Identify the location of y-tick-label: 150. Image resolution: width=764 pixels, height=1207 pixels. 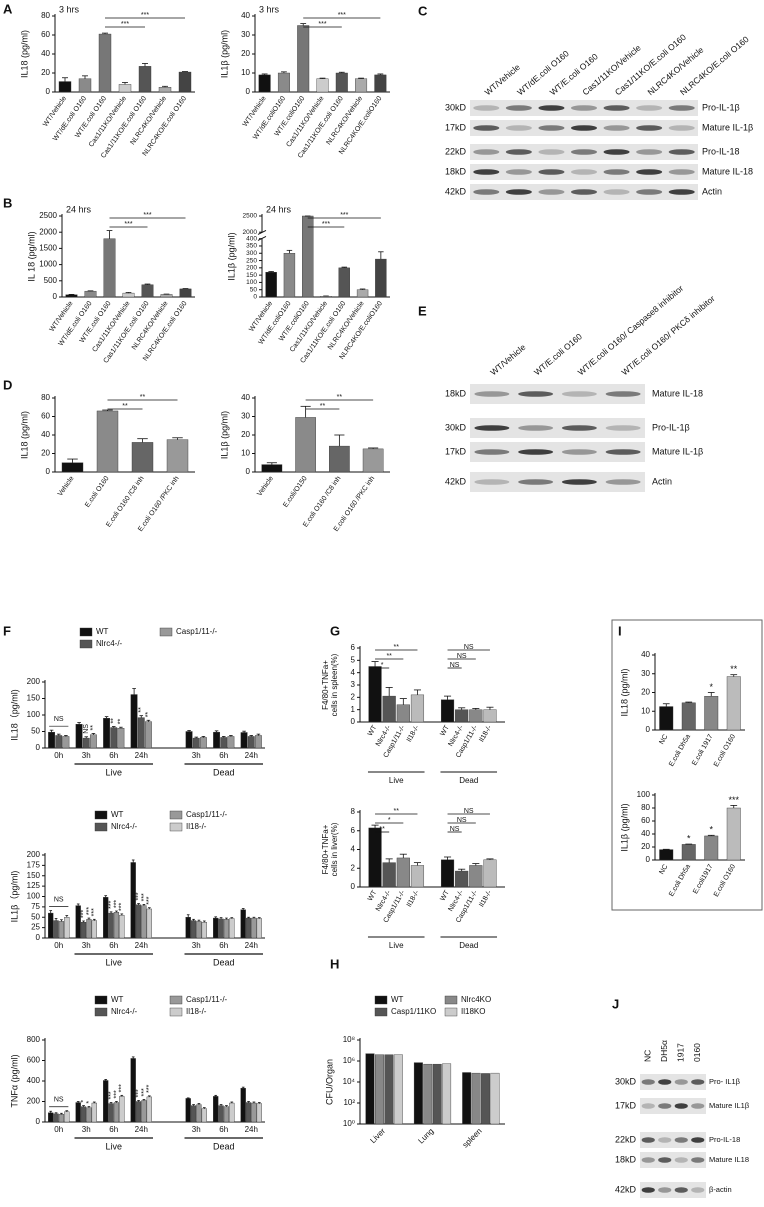
(251, 275).